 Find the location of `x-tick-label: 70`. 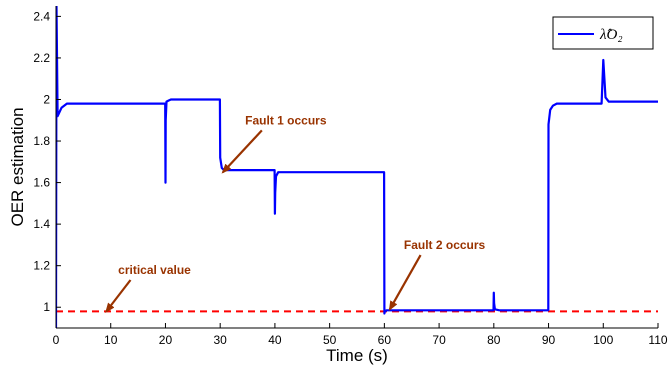

x-tick-label: 70 is located at coordinates (439, 340).